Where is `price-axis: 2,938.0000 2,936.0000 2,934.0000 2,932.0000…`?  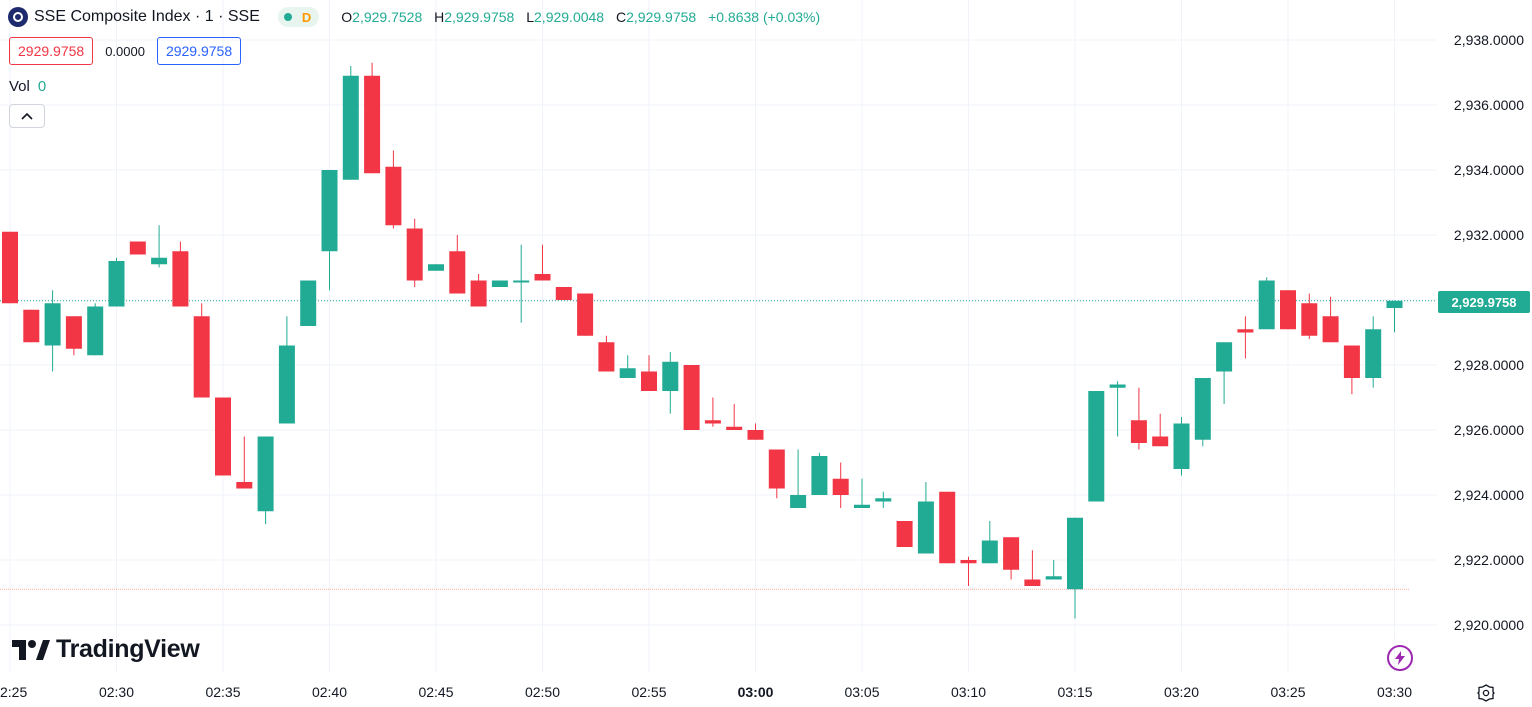 price-axis: 2,938.0000 2,936.0000 2,934.0000 2,932.0000… is located at coordinates (1489, 332).